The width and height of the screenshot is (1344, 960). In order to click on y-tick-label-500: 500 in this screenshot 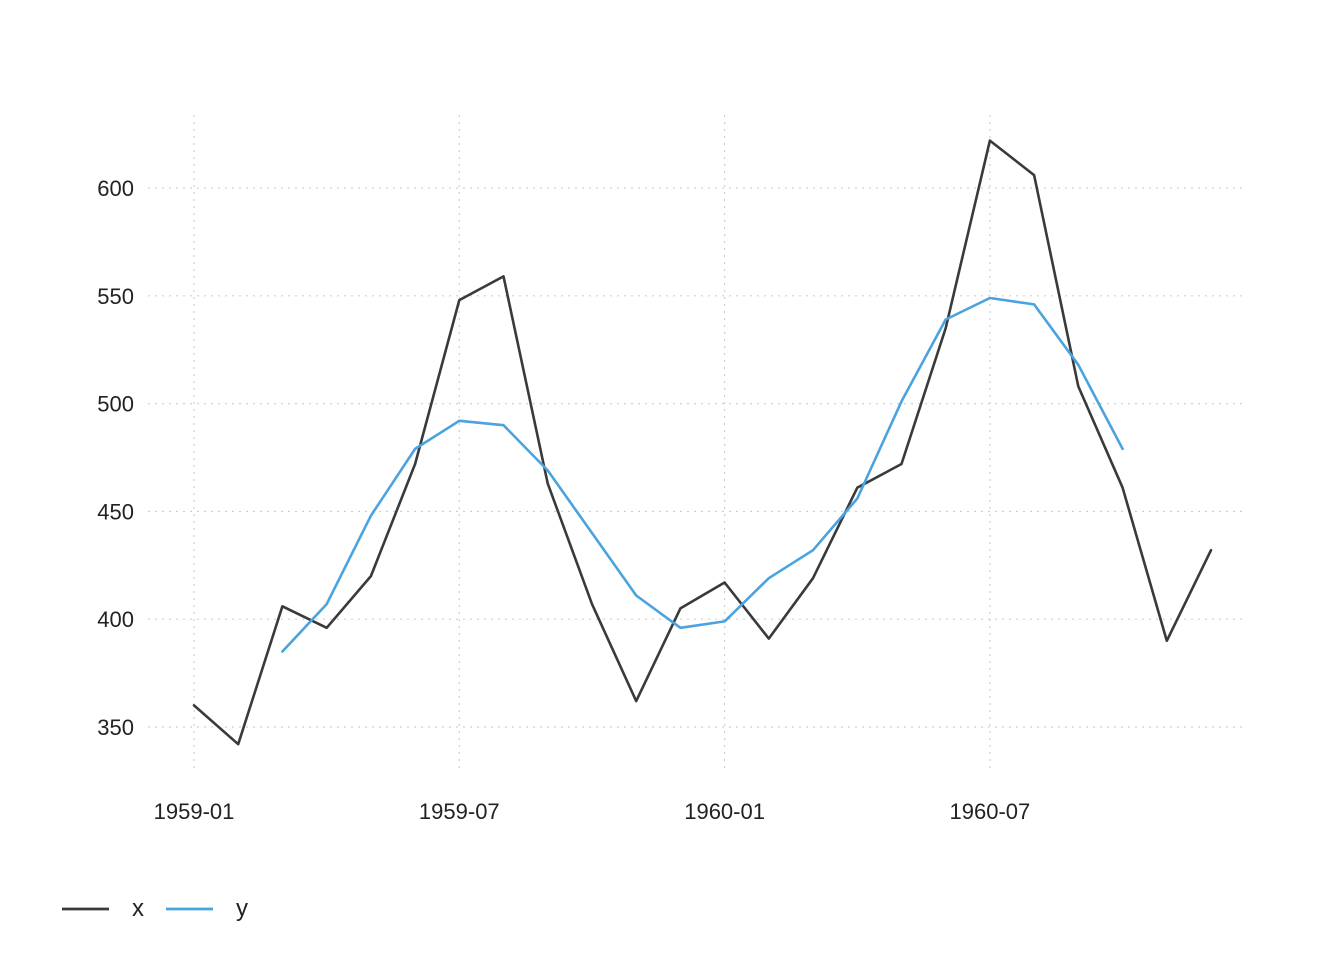, I will do `click(115, 404)`.